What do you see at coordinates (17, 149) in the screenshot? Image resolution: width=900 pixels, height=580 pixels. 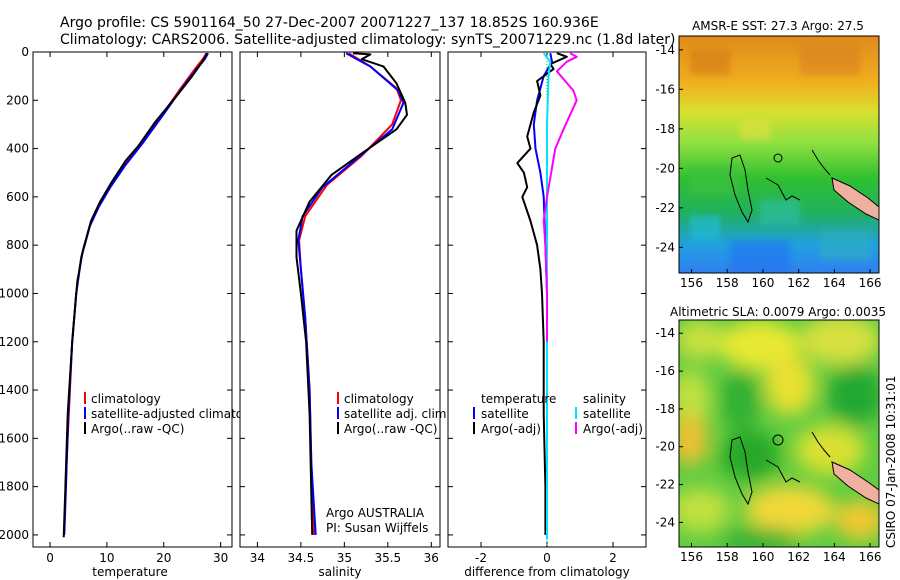 I see `y-tick-label: 400` at bounding box center [17, 149].